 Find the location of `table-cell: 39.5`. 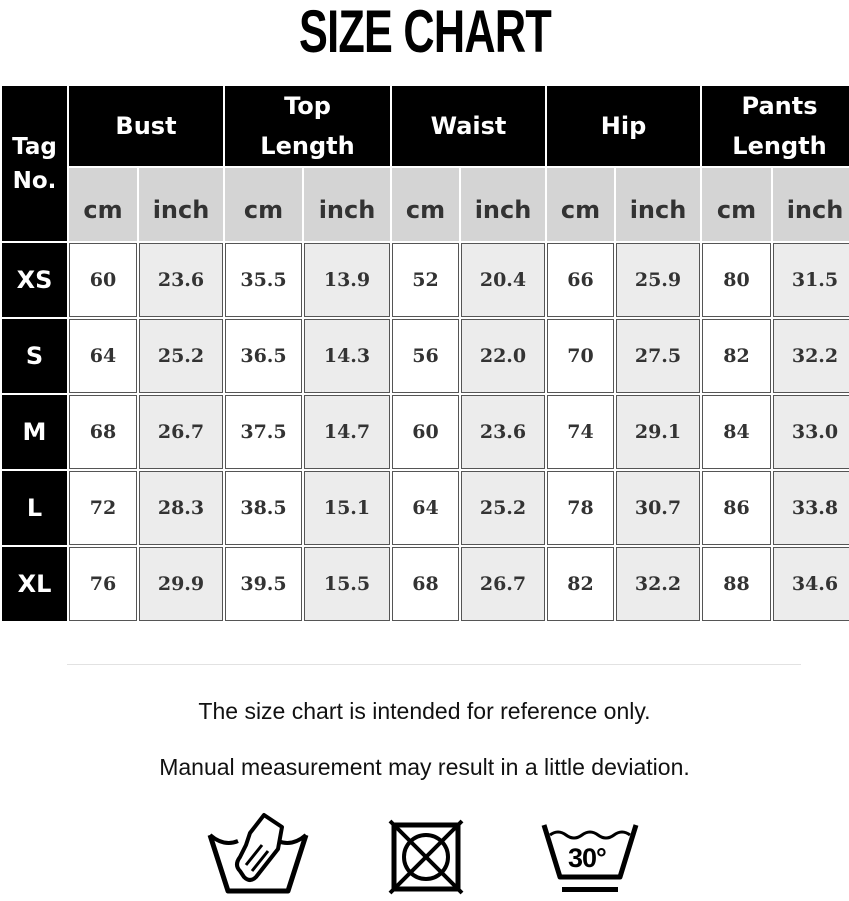

table-cell: 39.5 is located at coordinates (263, 584).